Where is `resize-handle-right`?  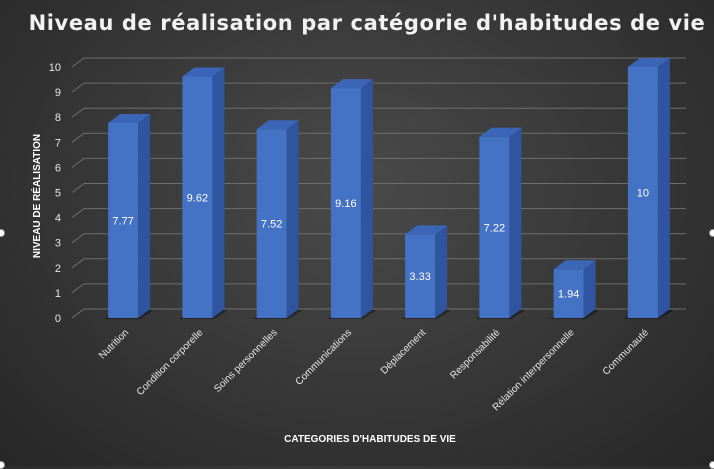 resize-handle-right is located at coordinates (711, 233).